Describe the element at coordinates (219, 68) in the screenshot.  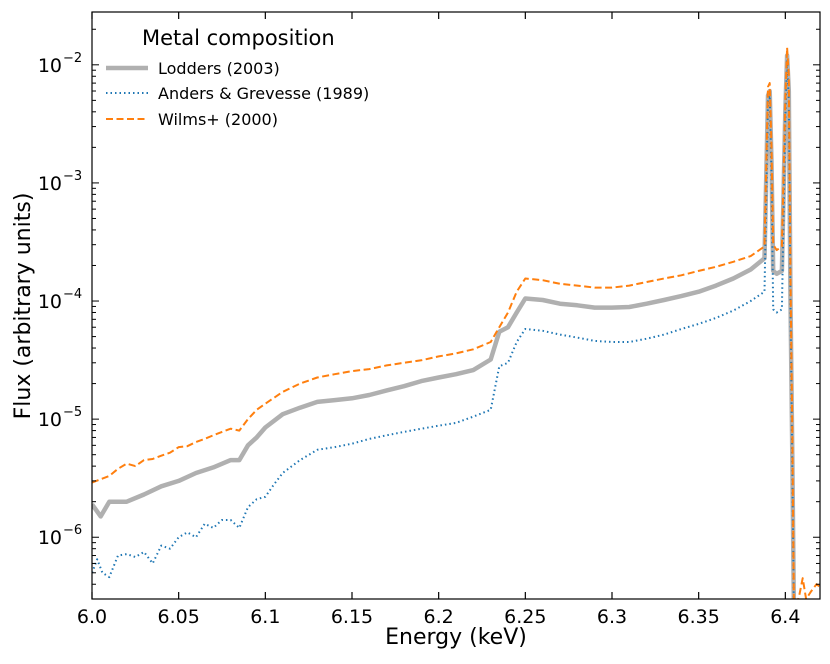
I see `legend-label-0: Lodders (2003)` at that location.